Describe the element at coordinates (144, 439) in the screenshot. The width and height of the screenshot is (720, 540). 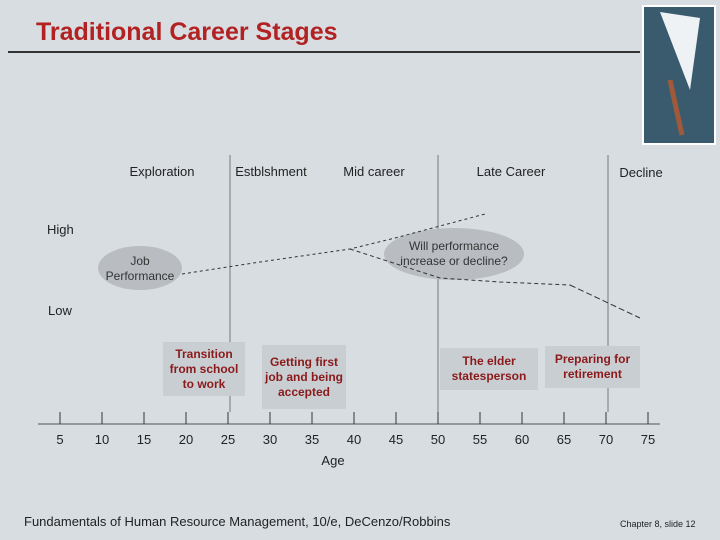
I see `age-tick-label: 15` at that location.